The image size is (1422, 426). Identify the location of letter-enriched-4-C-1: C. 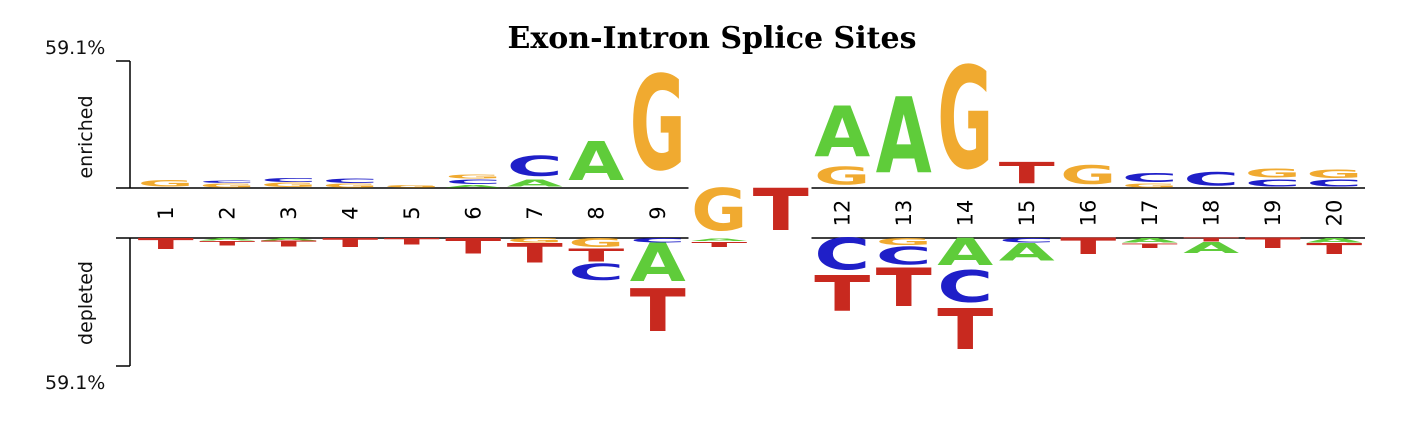
(350, 180).